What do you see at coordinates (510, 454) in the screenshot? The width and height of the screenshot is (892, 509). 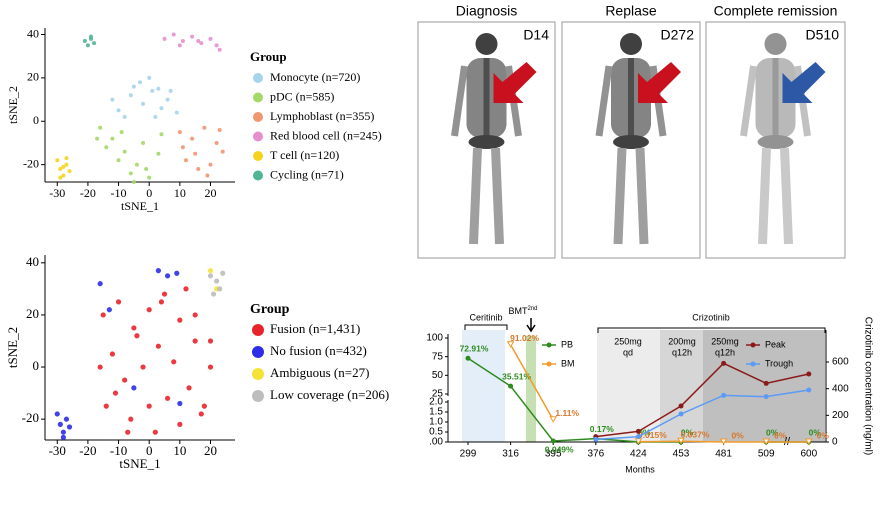 I see `x-tick-label: 316` at bounding box center [510, 454].